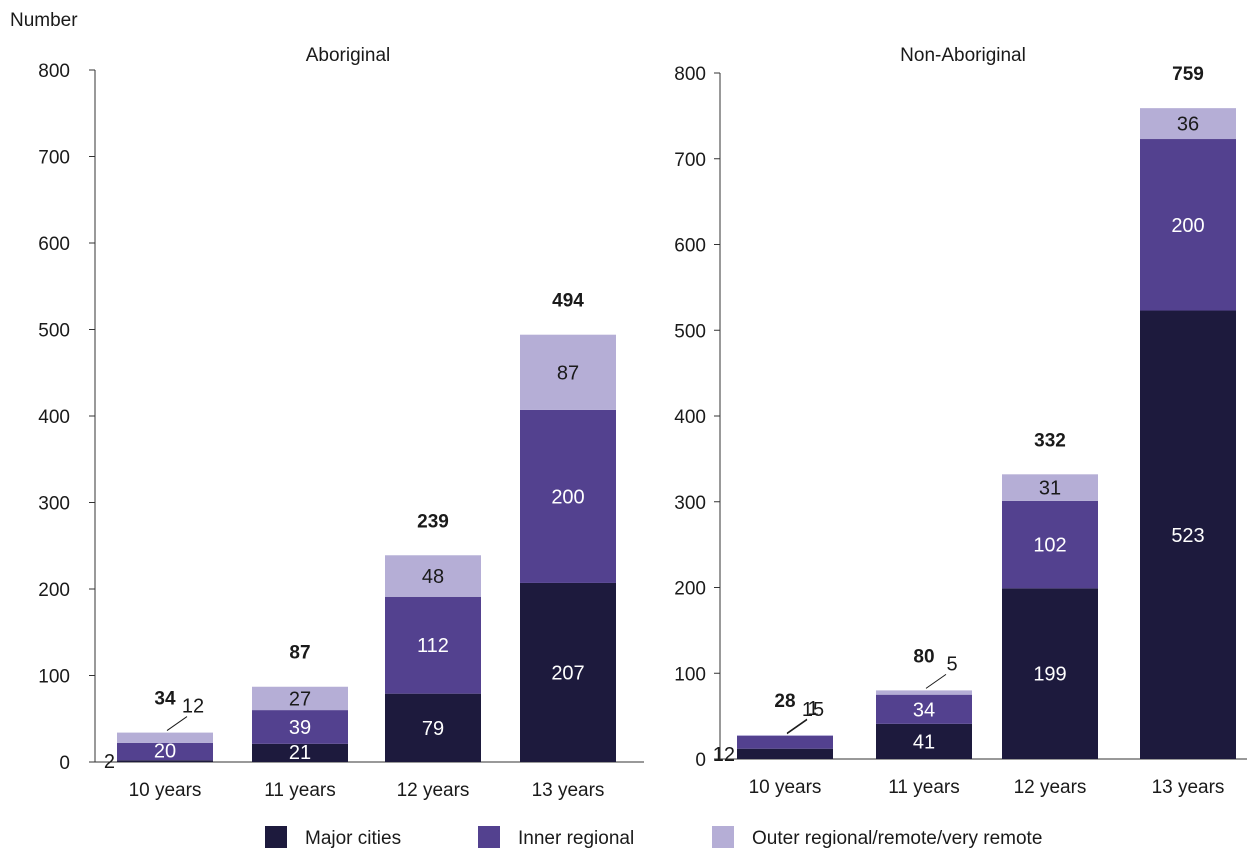 Image resolution: width=1247 pixels, height=852 pixels. What do you see at coordinates (299, 653) in the screenshot?
I see `bar-total-label: 87` at bounding box center [299, 653].